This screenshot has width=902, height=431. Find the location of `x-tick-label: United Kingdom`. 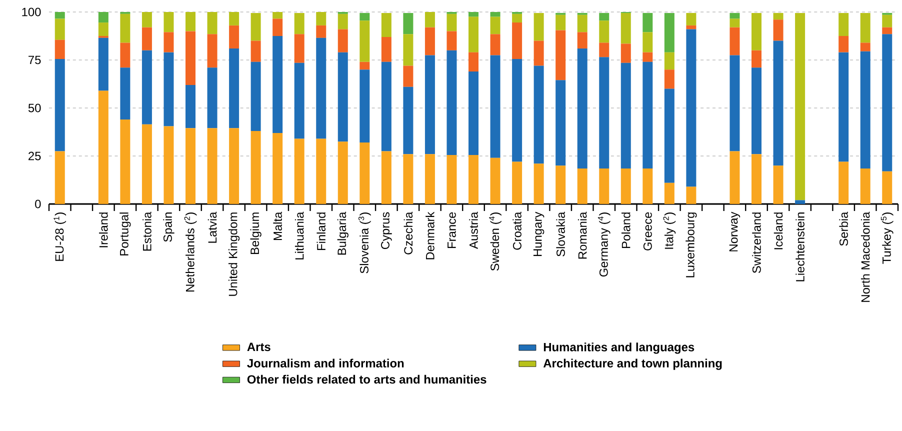

x-tick-label: United Kingdom is located at coordinates (234, 254).